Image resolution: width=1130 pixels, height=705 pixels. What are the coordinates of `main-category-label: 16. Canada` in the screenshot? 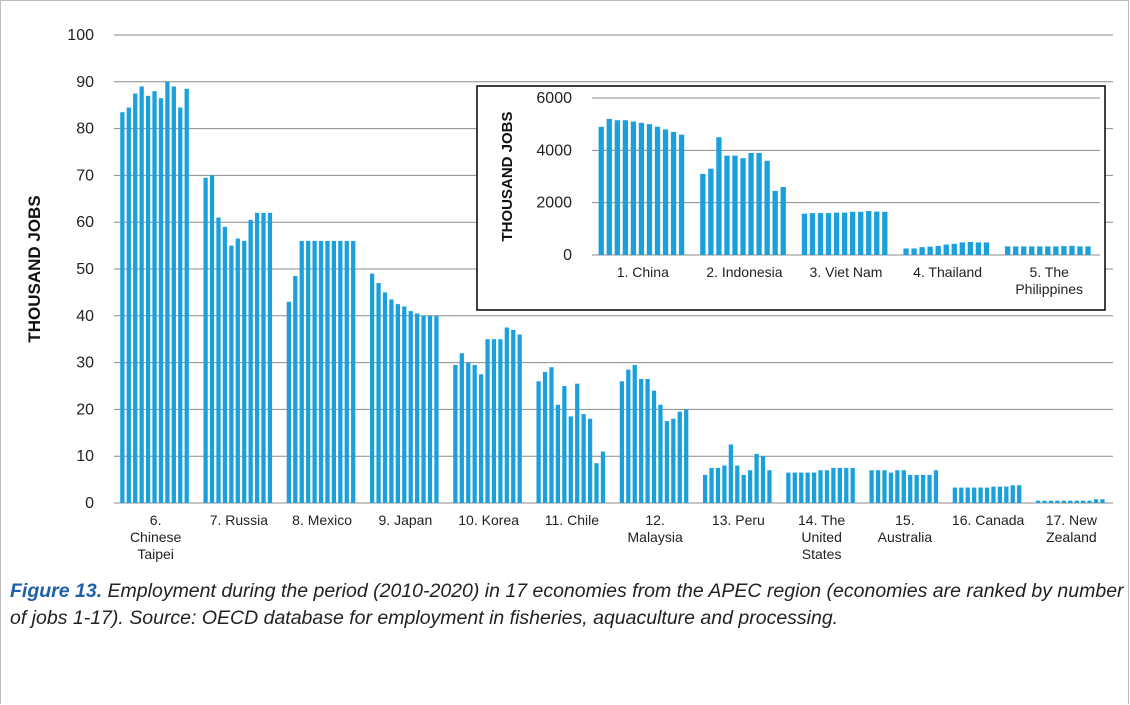 It's located at (988, 520).